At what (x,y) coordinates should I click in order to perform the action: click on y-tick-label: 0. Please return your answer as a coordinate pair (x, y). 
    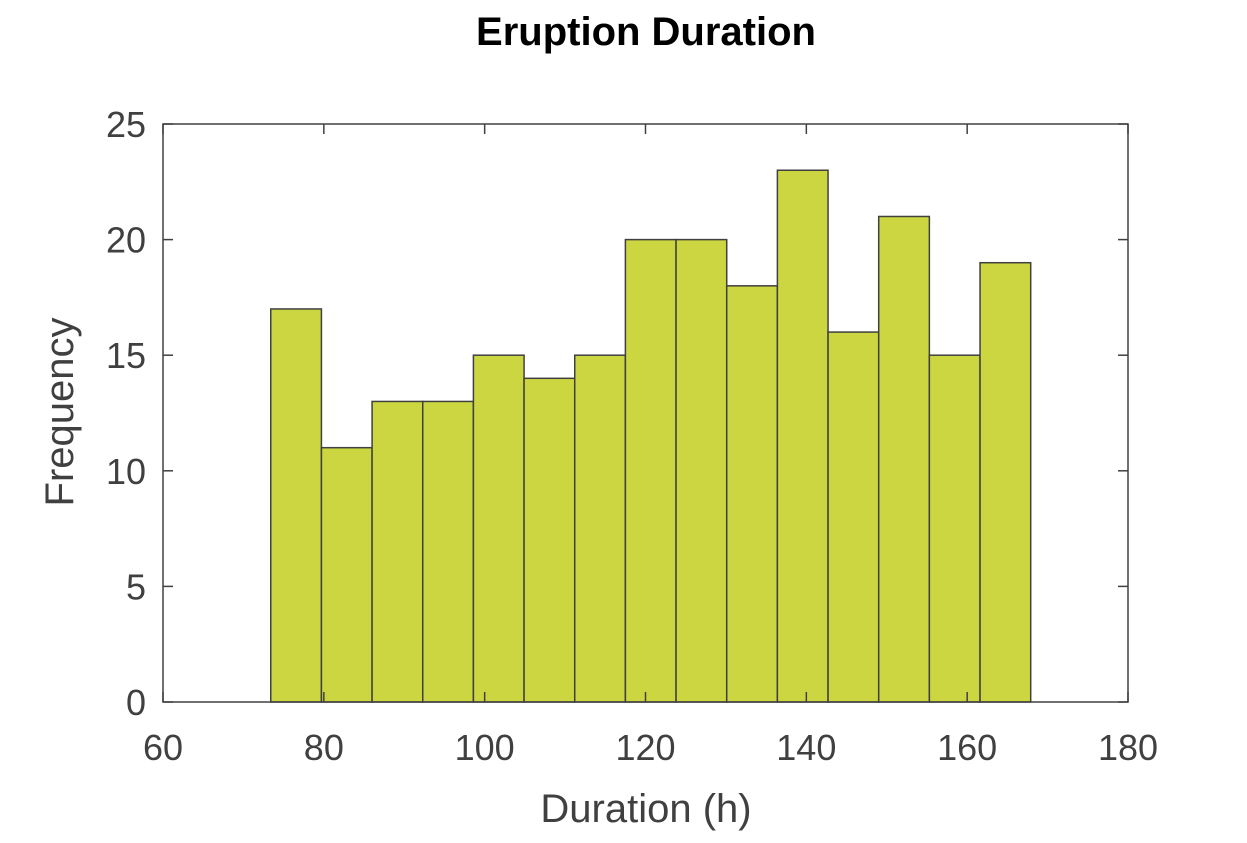
    Looking at the image, I should click on (136, 702).